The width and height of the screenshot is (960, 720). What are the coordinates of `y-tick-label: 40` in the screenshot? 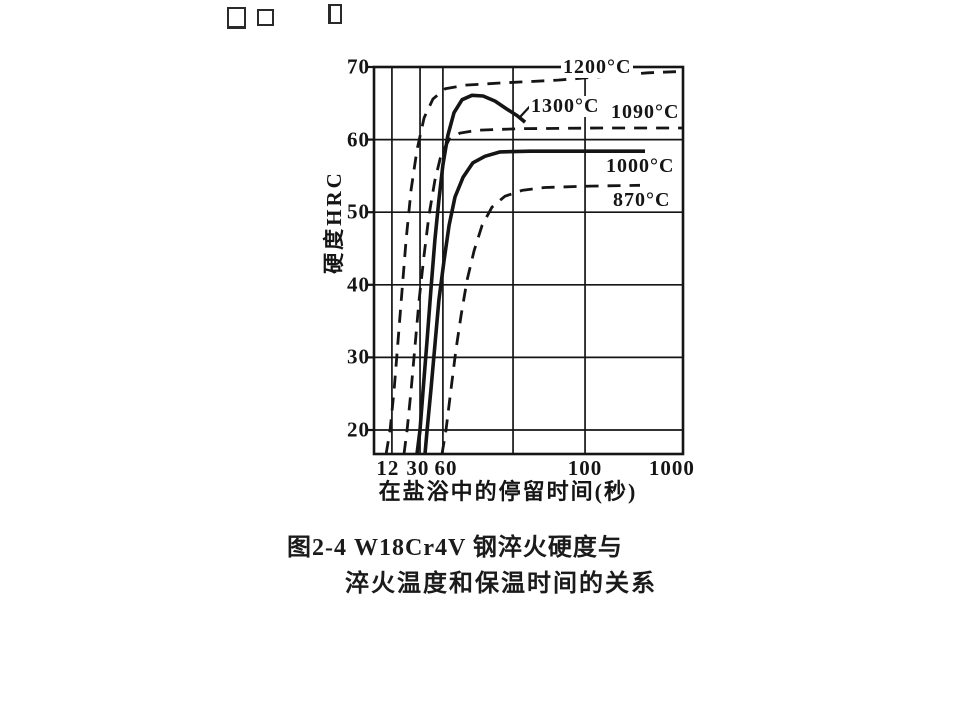 It's located at (358, 284).